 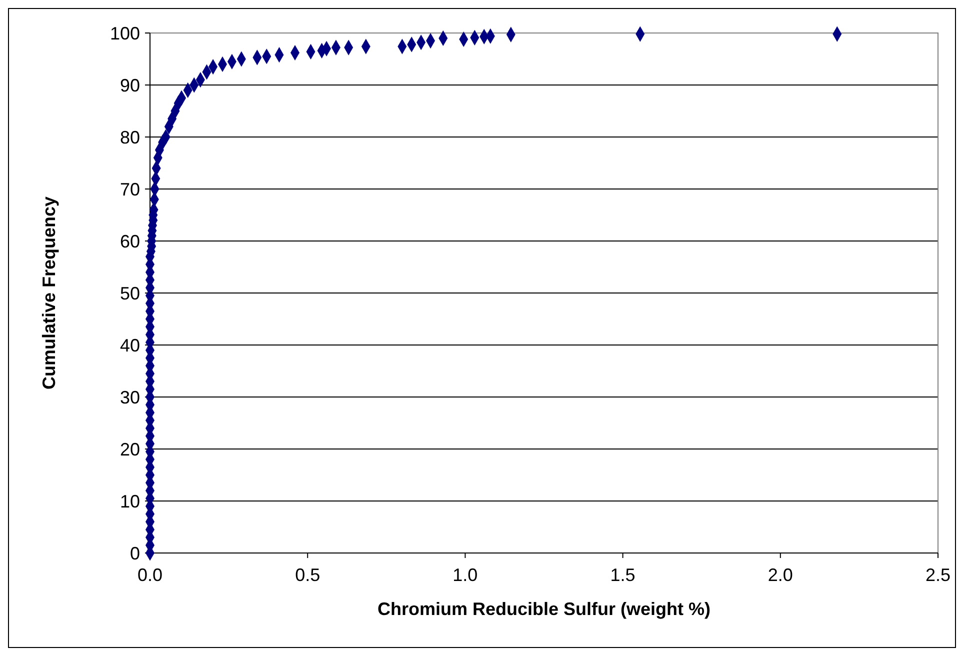 What do you see at coordinates (465, 575) in the screenshot?
I see `x-tick-label: 1.0` at bounding box center [465, 575].